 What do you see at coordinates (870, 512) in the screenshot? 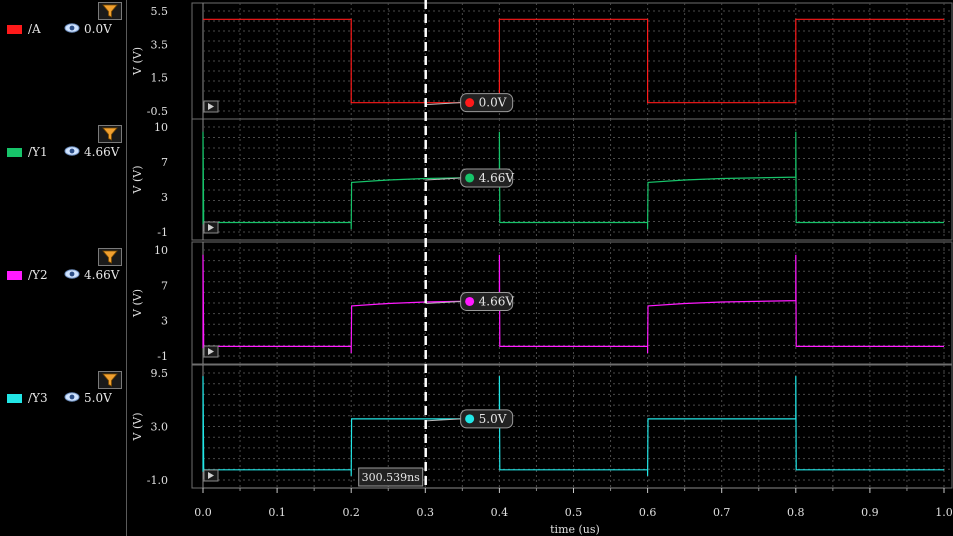
I see `x-tick-label: 0.9` at bounding box center [870, 512].